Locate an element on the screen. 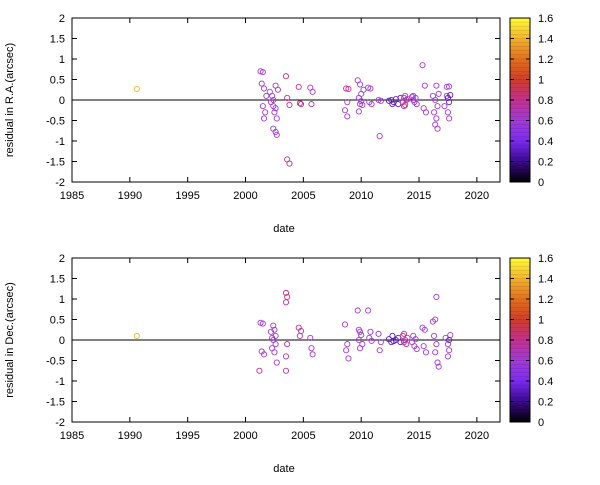 This screenshot has width=600, height=485. y-tick-label: 1 is located at coordinates (62, 60).